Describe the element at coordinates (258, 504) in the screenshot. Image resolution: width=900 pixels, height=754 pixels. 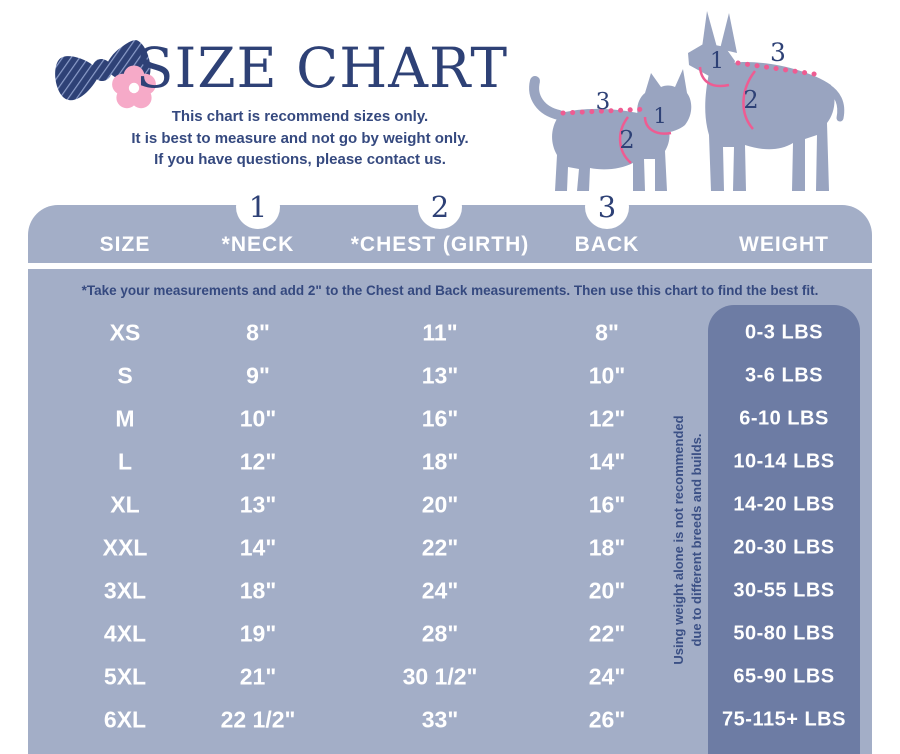
I see `neck-cell: 13"` at that location.